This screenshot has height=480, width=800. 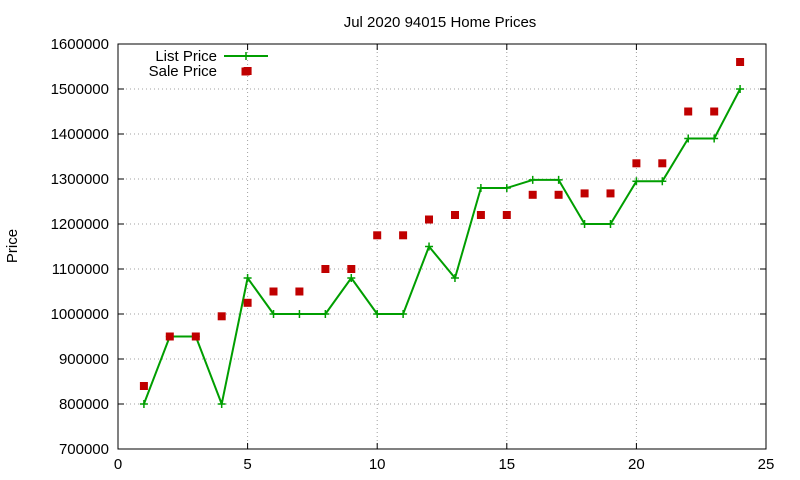 What do you see at coordinates (506, 464) in the screenshot?
I see `x-tick-label: 15` at bounding box center [506, 464].